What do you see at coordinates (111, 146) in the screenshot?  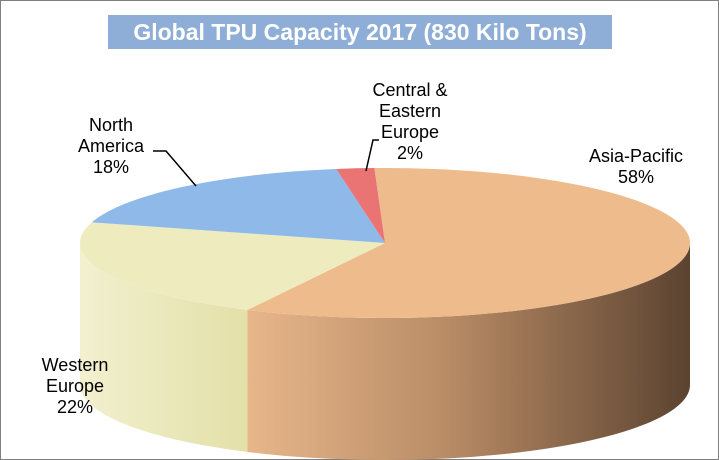 I see `slice-label-north-america: North America 18%` at bounding box center [111, 146].